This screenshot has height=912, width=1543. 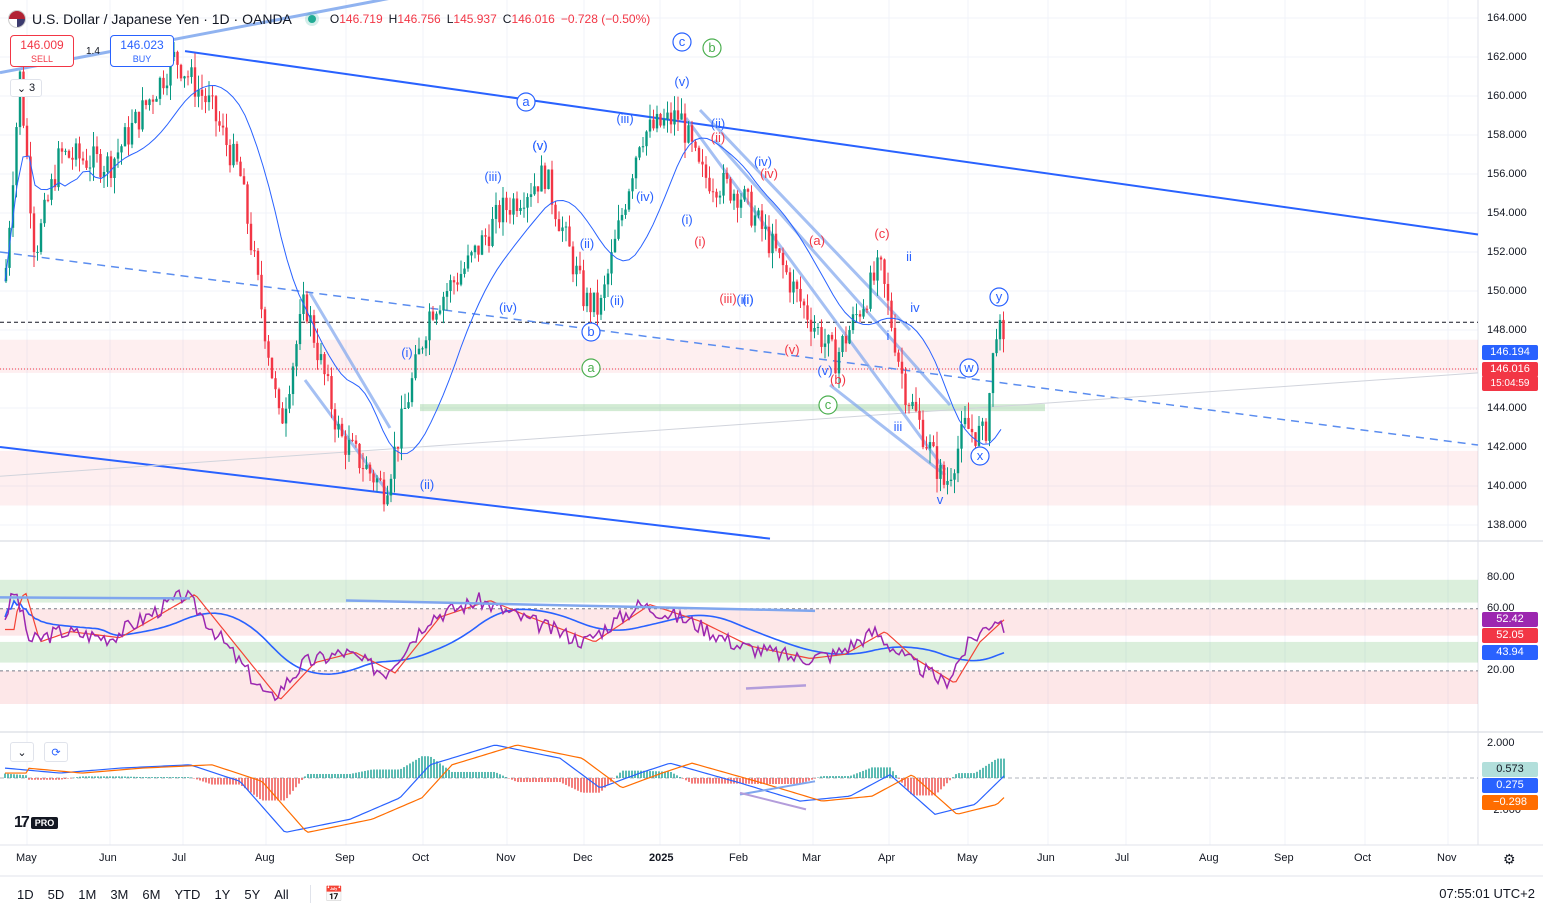 What do you see at coordinates (151, 894) in the screenshot?
I see `timeframe-6m: 6M` at bounding box center [151, 894].